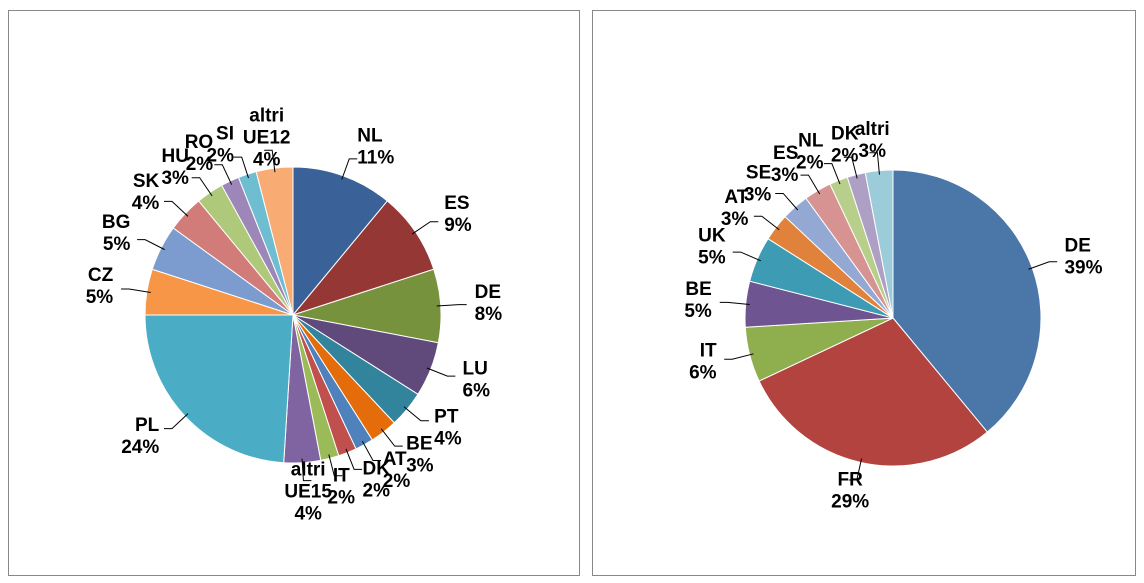  What do you see at coordinates (116, 222) in the screenshot?
I see `category-label: BG` at bounding box center [116, 222].